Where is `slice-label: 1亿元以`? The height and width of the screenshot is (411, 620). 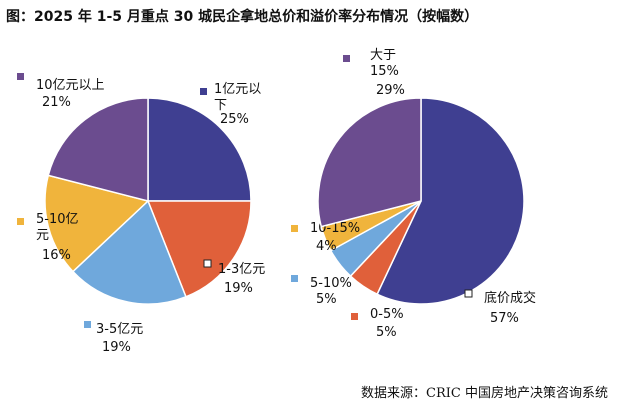 slice-label: 1亿元以 is located at coordinates (237, 89).